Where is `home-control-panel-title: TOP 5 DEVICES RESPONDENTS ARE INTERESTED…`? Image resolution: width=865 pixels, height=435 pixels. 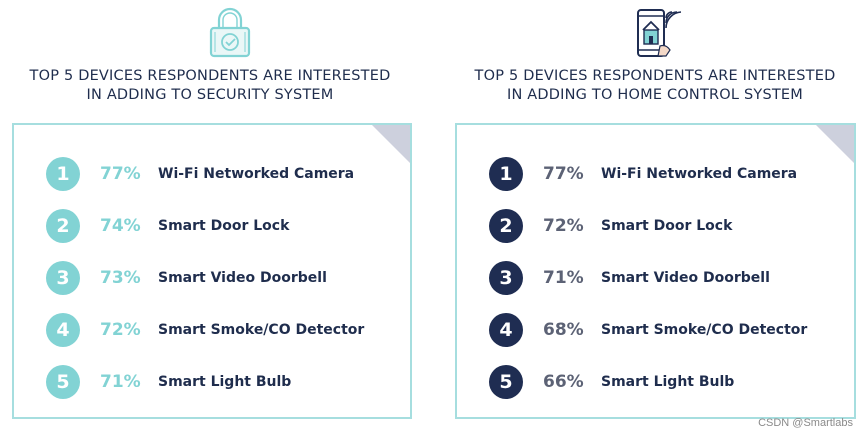
home-control-panel-title: TOP 5 DEVICES RESPONDENTS ARE INTERESTED… is located at coordinates (655, 86).